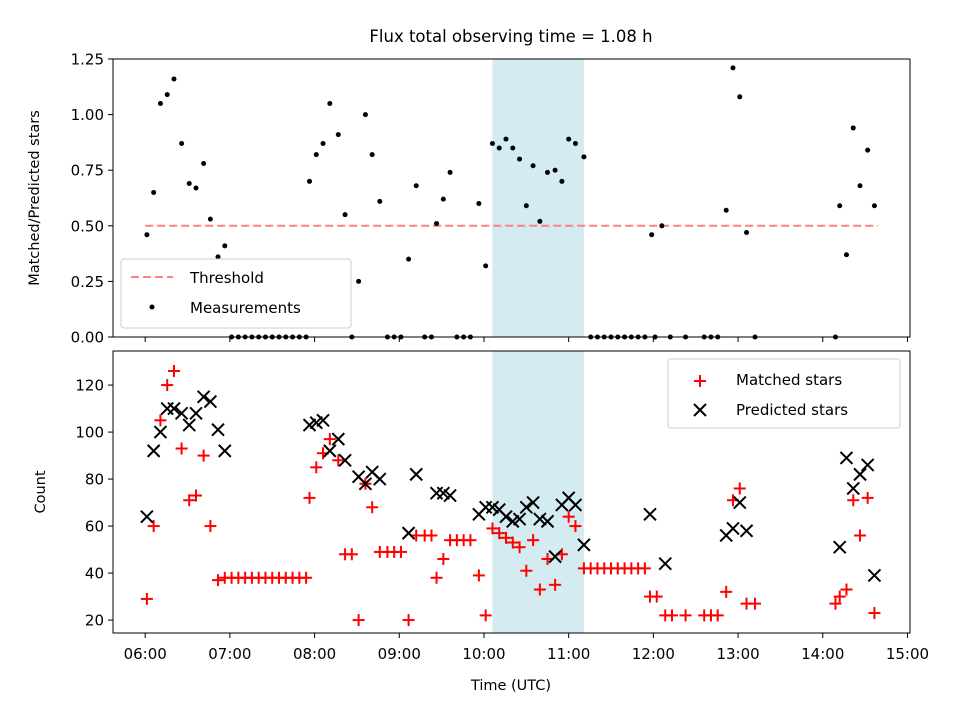 This screenshot has width=960, height=720. What do you see at coordinates (737, 654) in the screenshot?
I see `bottom-x-tick-label: 13:00` at bounding box center [737, 654].